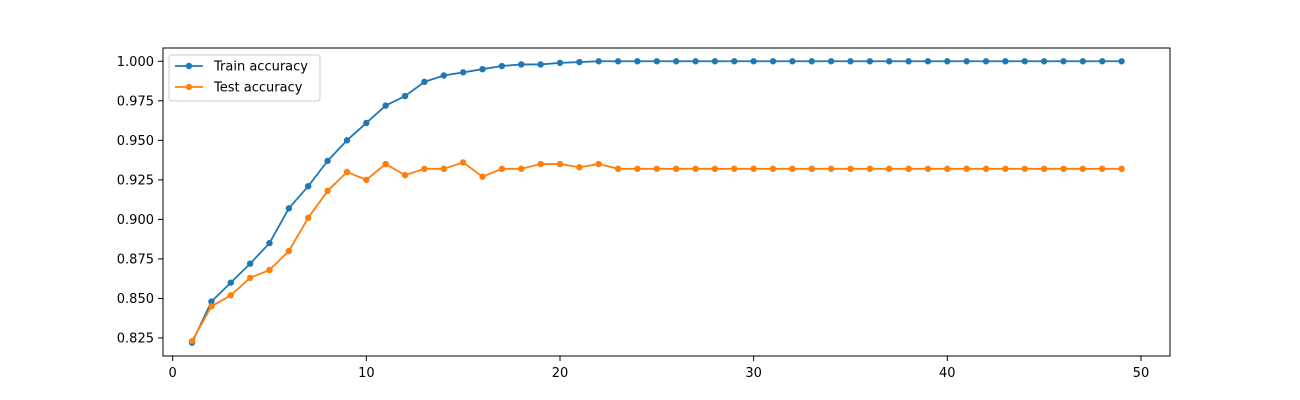 The image size is (1300, 400). Describe the element at coordinates (135, 220) in the screenshot. I see `y-tick-label: 0.900` at that location.